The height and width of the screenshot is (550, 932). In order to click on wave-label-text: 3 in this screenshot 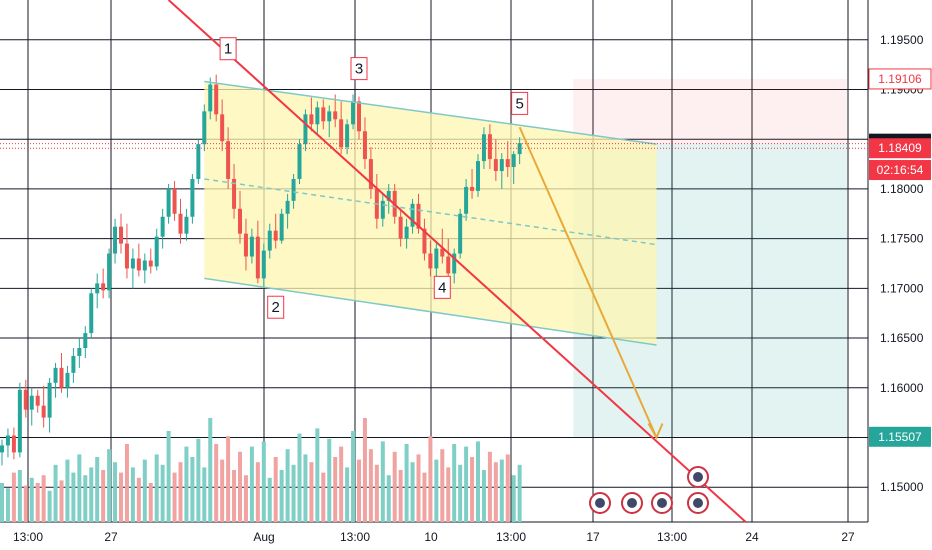, I will do `click(359, 69)`.